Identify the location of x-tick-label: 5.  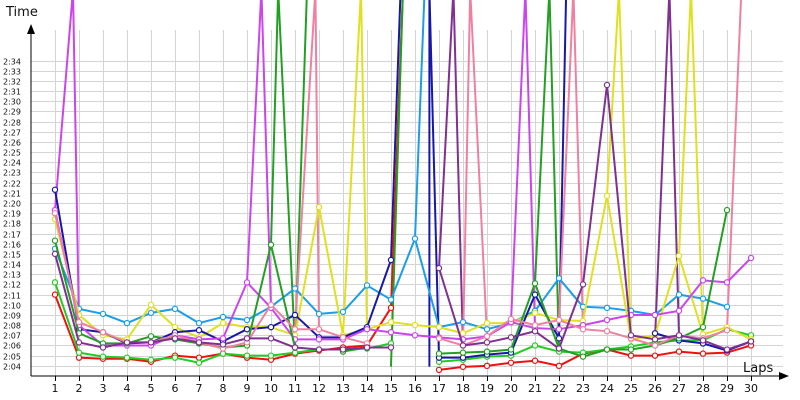
(151, 388).